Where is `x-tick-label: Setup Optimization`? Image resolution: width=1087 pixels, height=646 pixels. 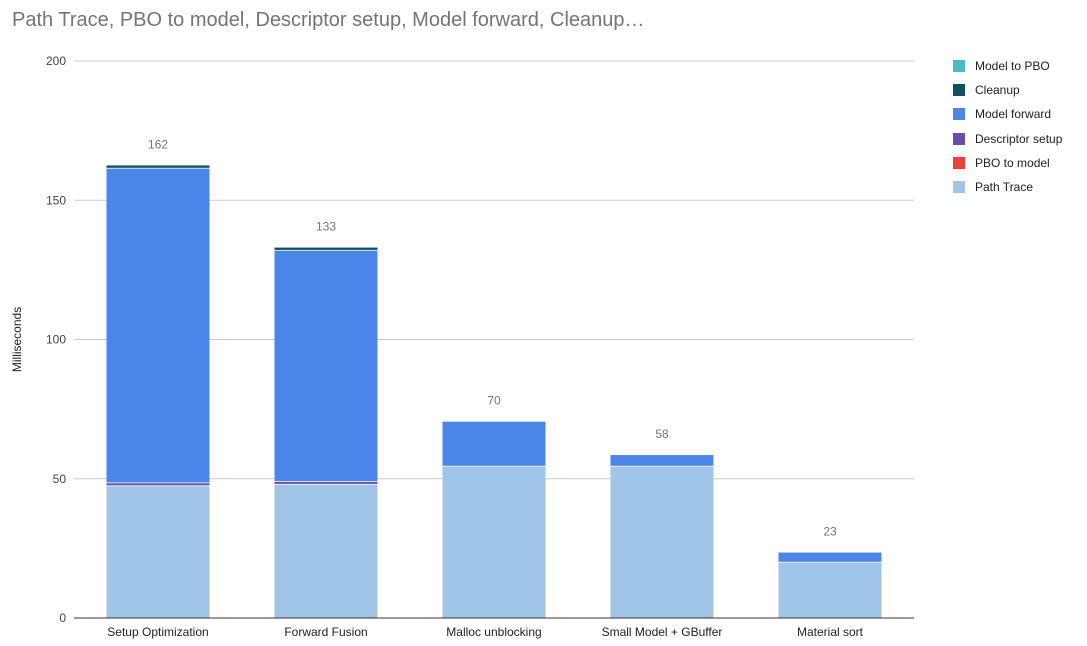 x-tick-label: Setup Optimization is located at coordinates (157, 632).